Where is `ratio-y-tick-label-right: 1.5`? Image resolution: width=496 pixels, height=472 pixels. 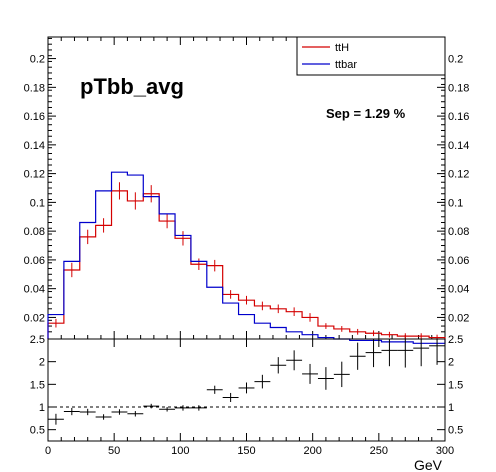 ratio-y-tick-label-right: 1.5 is located at coordinates (455, 385).